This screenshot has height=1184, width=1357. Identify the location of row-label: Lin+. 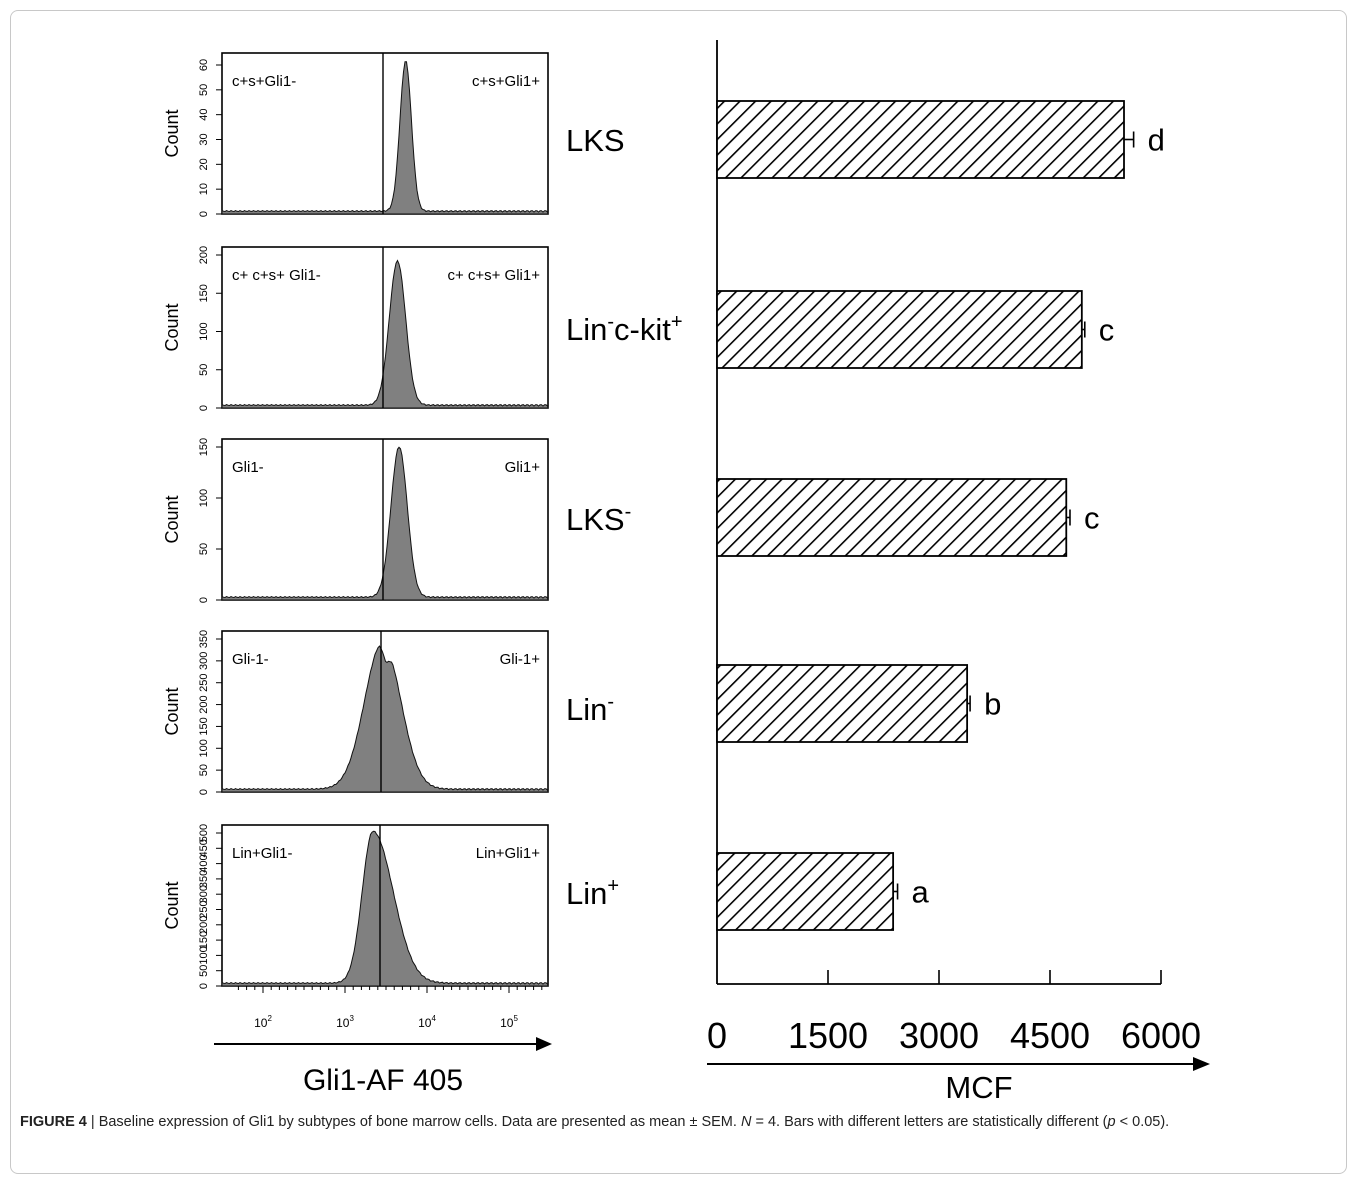
(592, 893).